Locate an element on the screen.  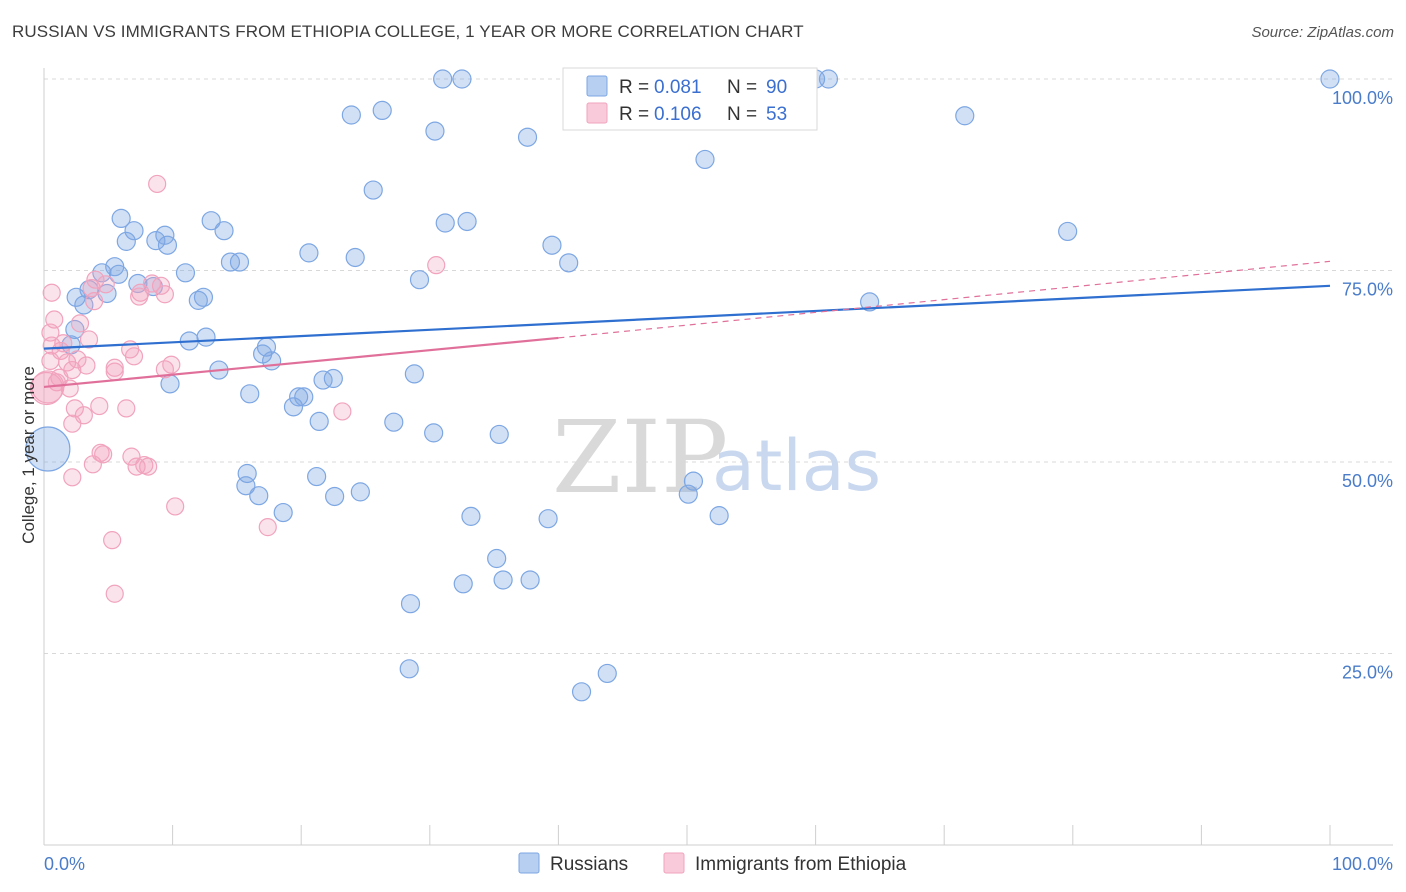
legend: R = 0.081 N = 90 R = 0.106 N = 53 is located at coordinates (690, 99).